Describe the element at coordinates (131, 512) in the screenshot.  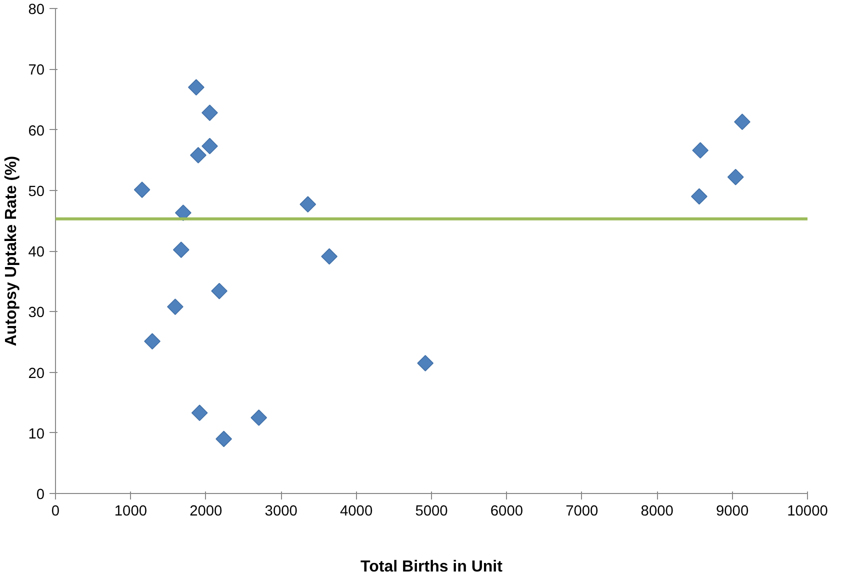
I see `x-tick-label: 1000` at that location.